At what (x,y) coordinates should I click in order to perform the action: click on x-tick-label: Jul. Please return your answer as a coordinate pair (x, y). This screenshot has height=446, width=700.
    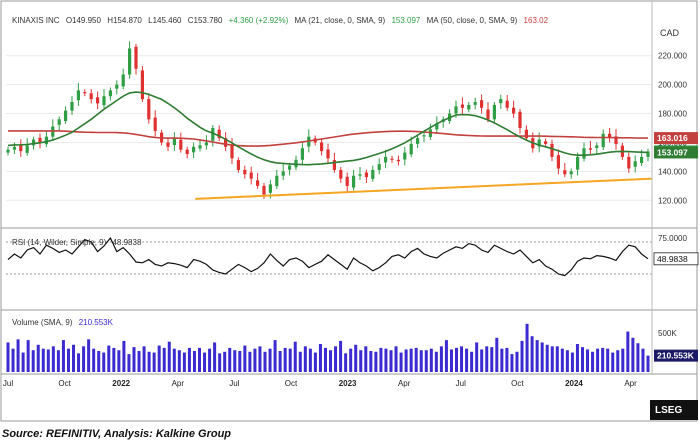
    Looking at the image, I should click on (461, 383).